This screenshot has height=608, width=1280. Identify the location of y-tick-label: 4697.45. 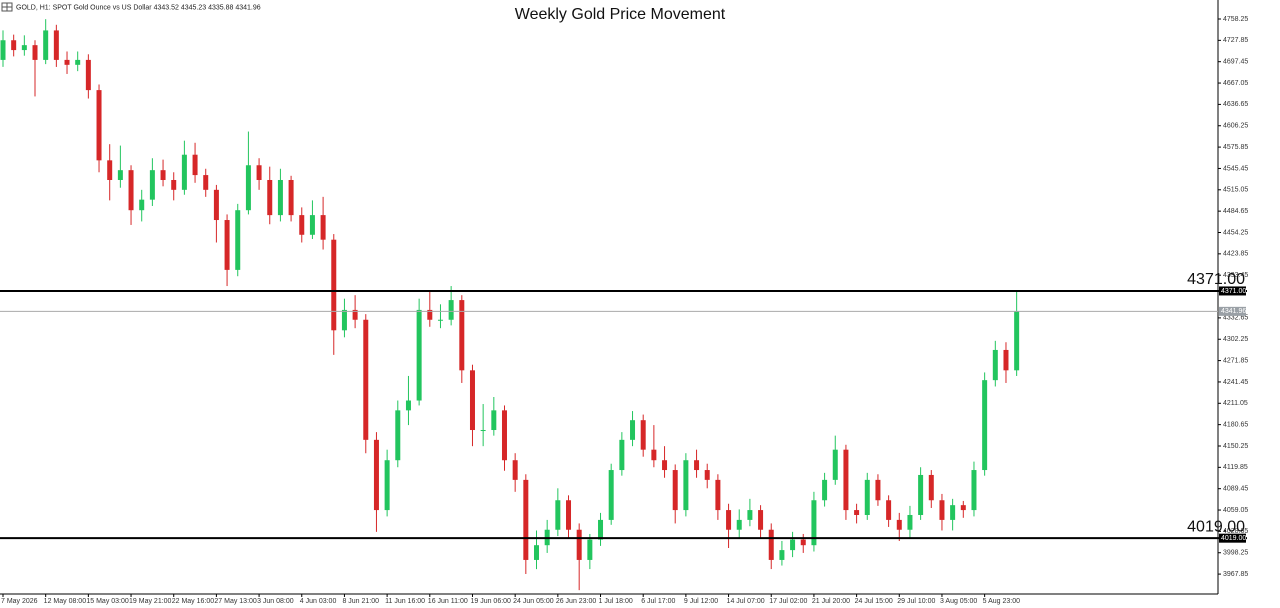
(1235, 62).